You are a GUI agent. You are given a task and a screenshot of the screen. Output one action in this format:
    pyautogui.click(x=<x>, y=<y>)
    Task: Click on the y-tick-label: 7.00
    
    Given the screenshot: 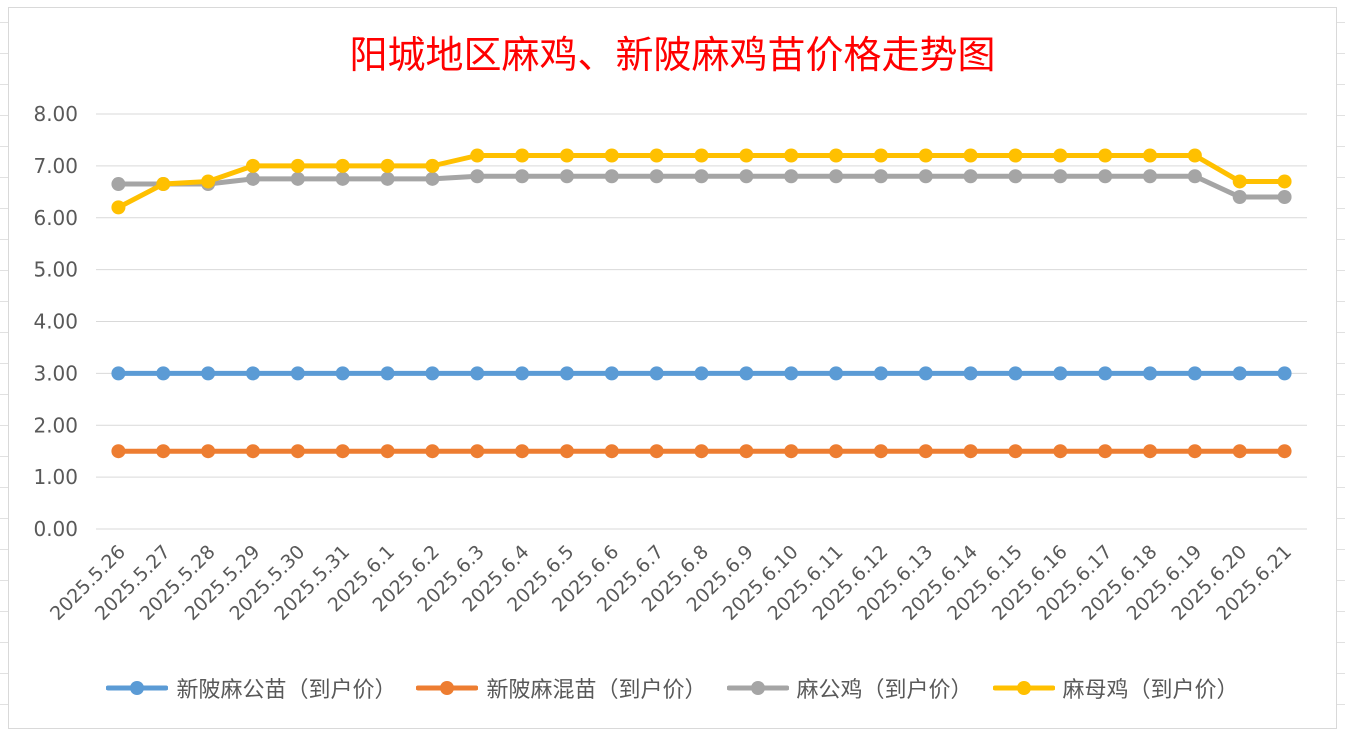 What is the action you would take?
    pyautogui.click(x=55, y=166)
    